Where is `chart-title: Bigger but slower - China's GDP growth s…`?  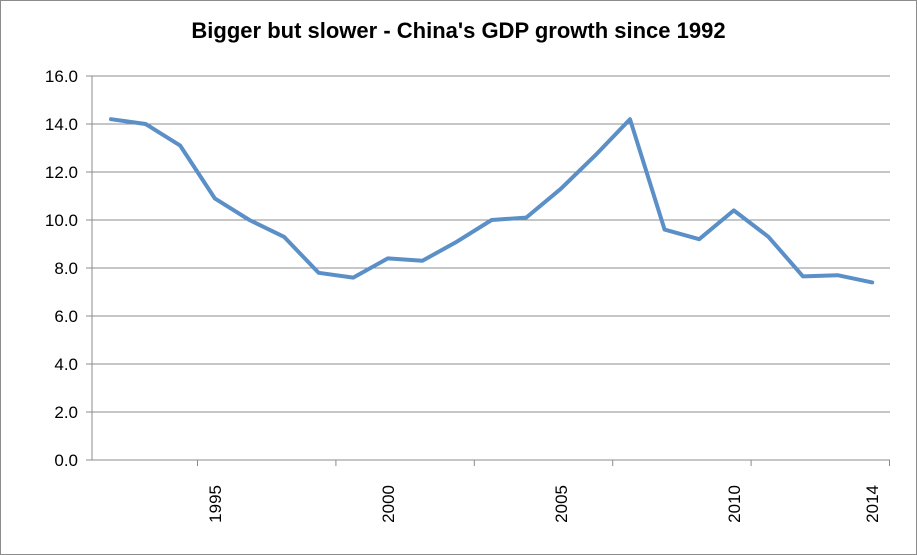 chart-title: Bigger but slower - China's GDP growth s… is located at coordinates (458, 30).